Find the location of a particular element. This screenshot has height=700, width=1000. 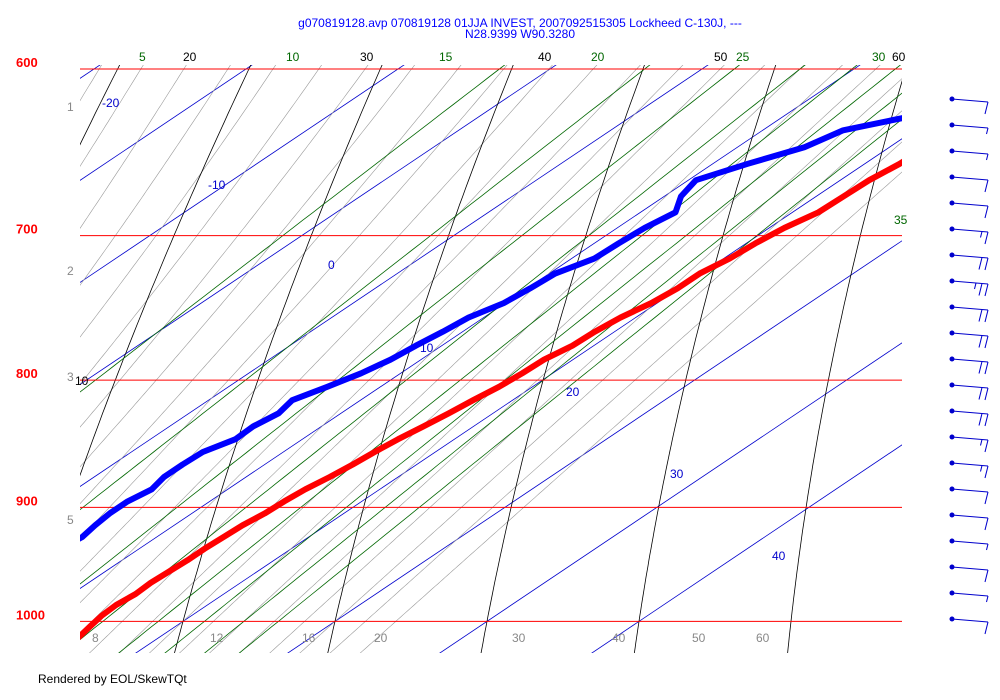

isotherm-label-20: 20 is located at coordinates (573, 392).